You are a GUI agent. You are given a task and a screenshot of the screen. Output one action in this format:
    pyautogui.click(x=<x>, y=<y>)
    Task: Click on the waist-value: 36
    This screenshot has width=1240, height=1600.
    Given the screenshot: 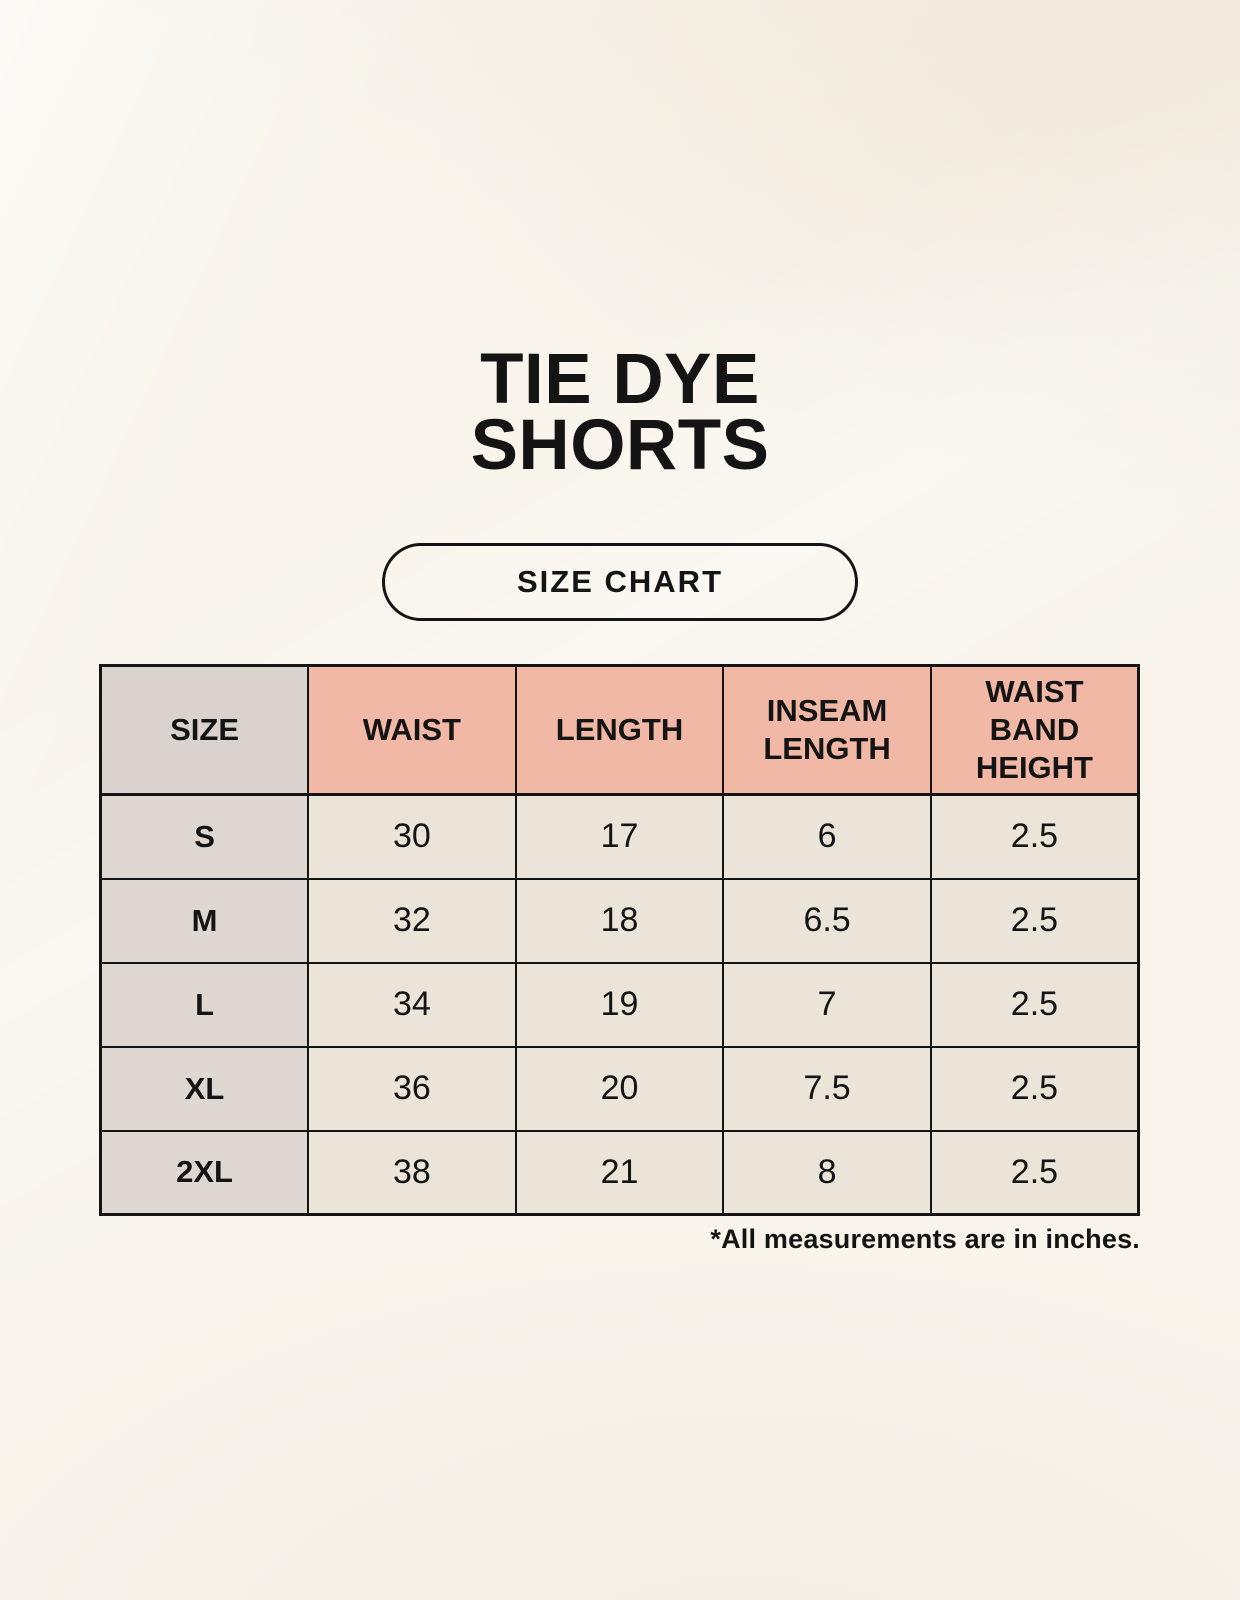 What is the action you would take?
    pyautogui.click(x=412, y=1088)
    